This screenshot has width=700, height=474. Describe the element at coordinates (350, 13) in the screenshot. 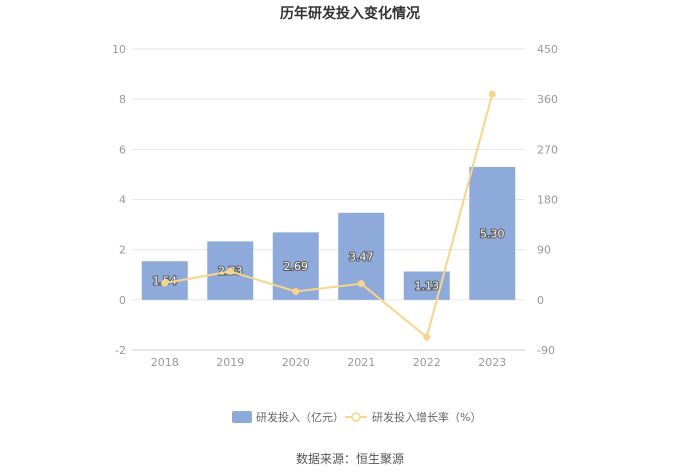

I see `chart-title: 历年研发投入变化情况` at that location.